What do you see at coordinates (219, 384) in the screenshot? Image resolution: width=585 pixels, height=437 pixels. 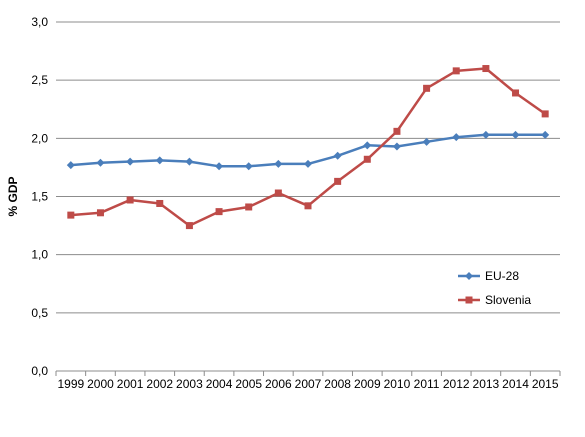 I see `x-tick-label: 2004` at bounding box center [219, 384].